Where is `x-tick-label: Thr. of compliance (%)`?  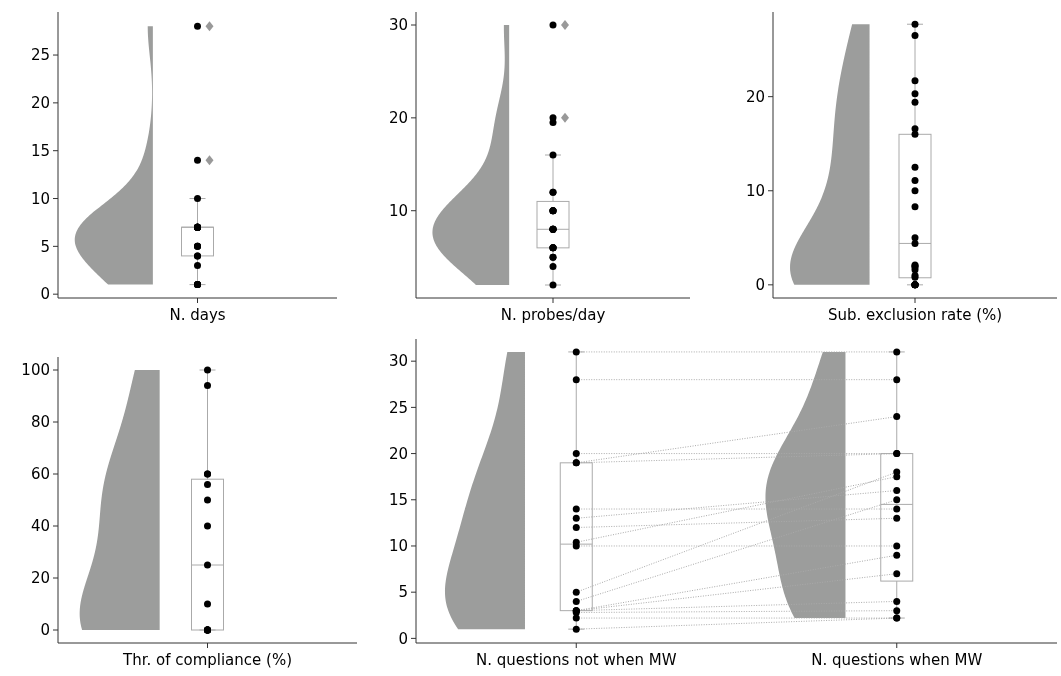 x-tick-label: Thr. of compliance (%) is located at coordinates (207, 660).